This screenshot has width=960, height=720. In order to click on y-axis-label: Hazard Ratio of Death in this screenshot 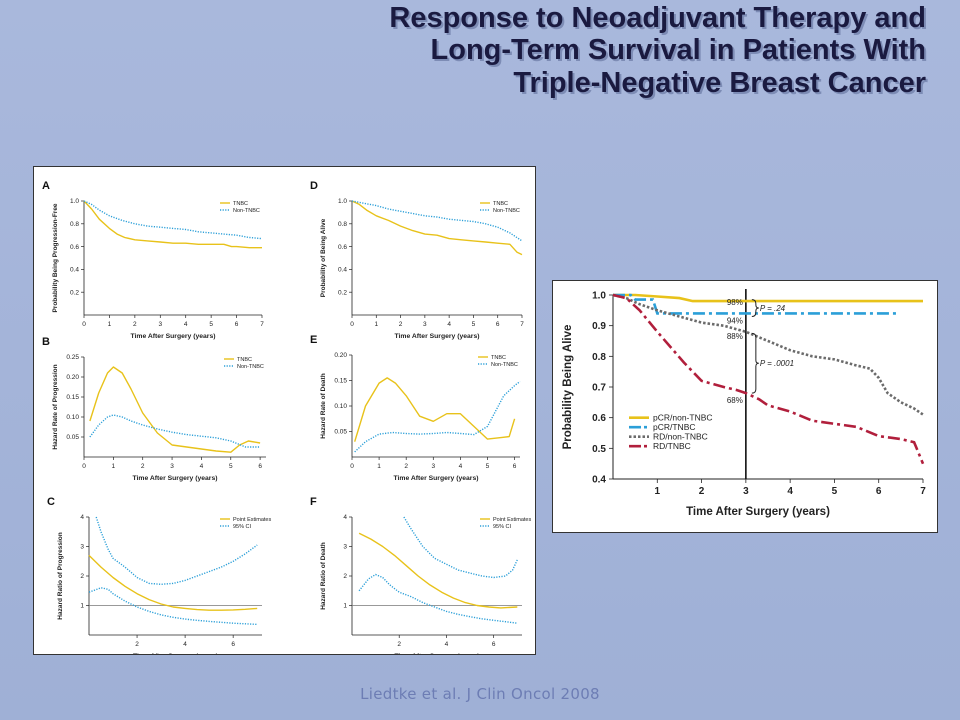, I will do `click(323, 576)`.